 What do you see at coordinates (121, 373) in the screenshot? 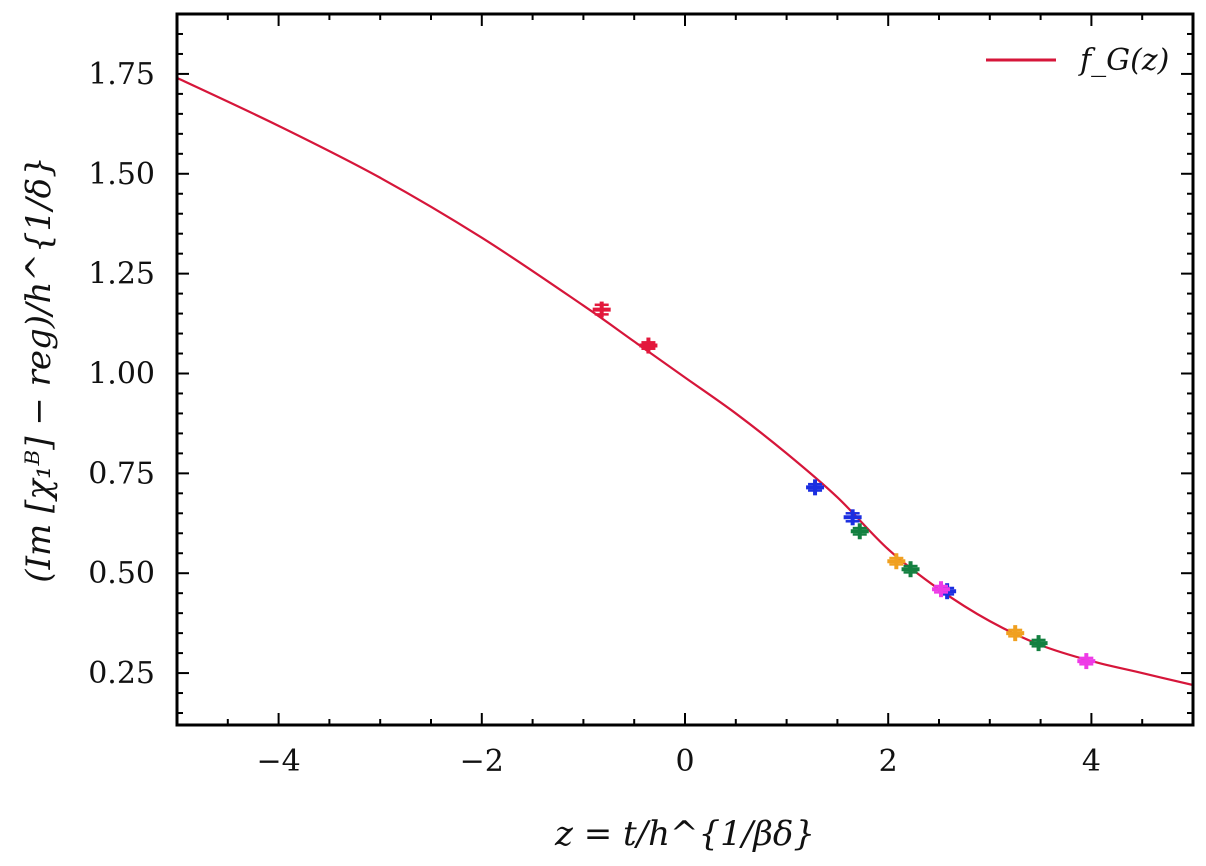
I see `y-tick-label: 1.00` at bounding box center [121, 373].